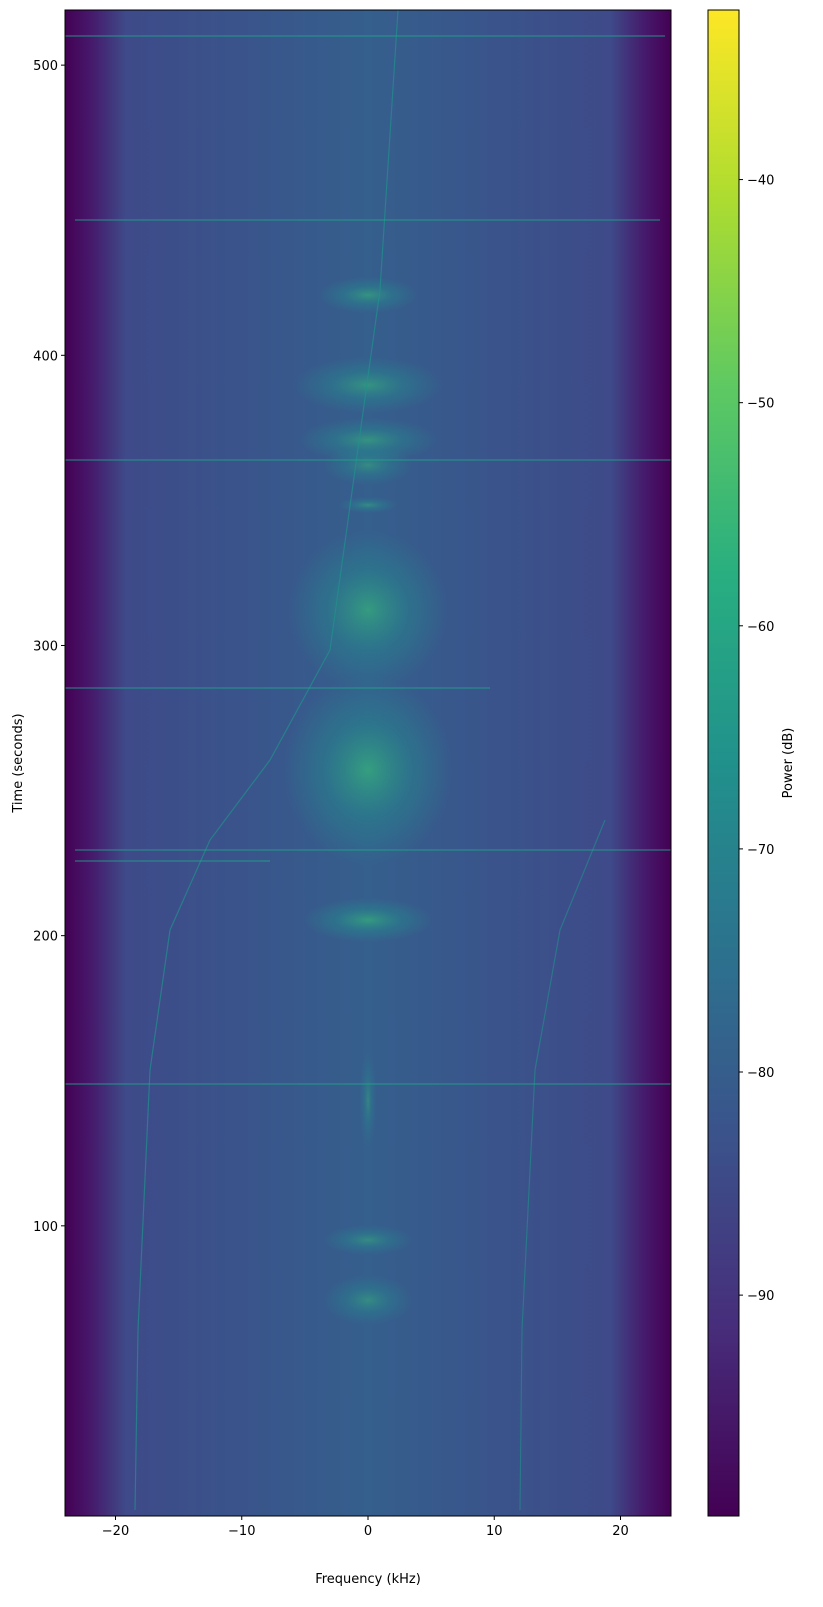  What do you see at coordinates (788, 763) in the screenshot?
I see `colorbar-label: Power (dB)` at bounding box center [788, 763].